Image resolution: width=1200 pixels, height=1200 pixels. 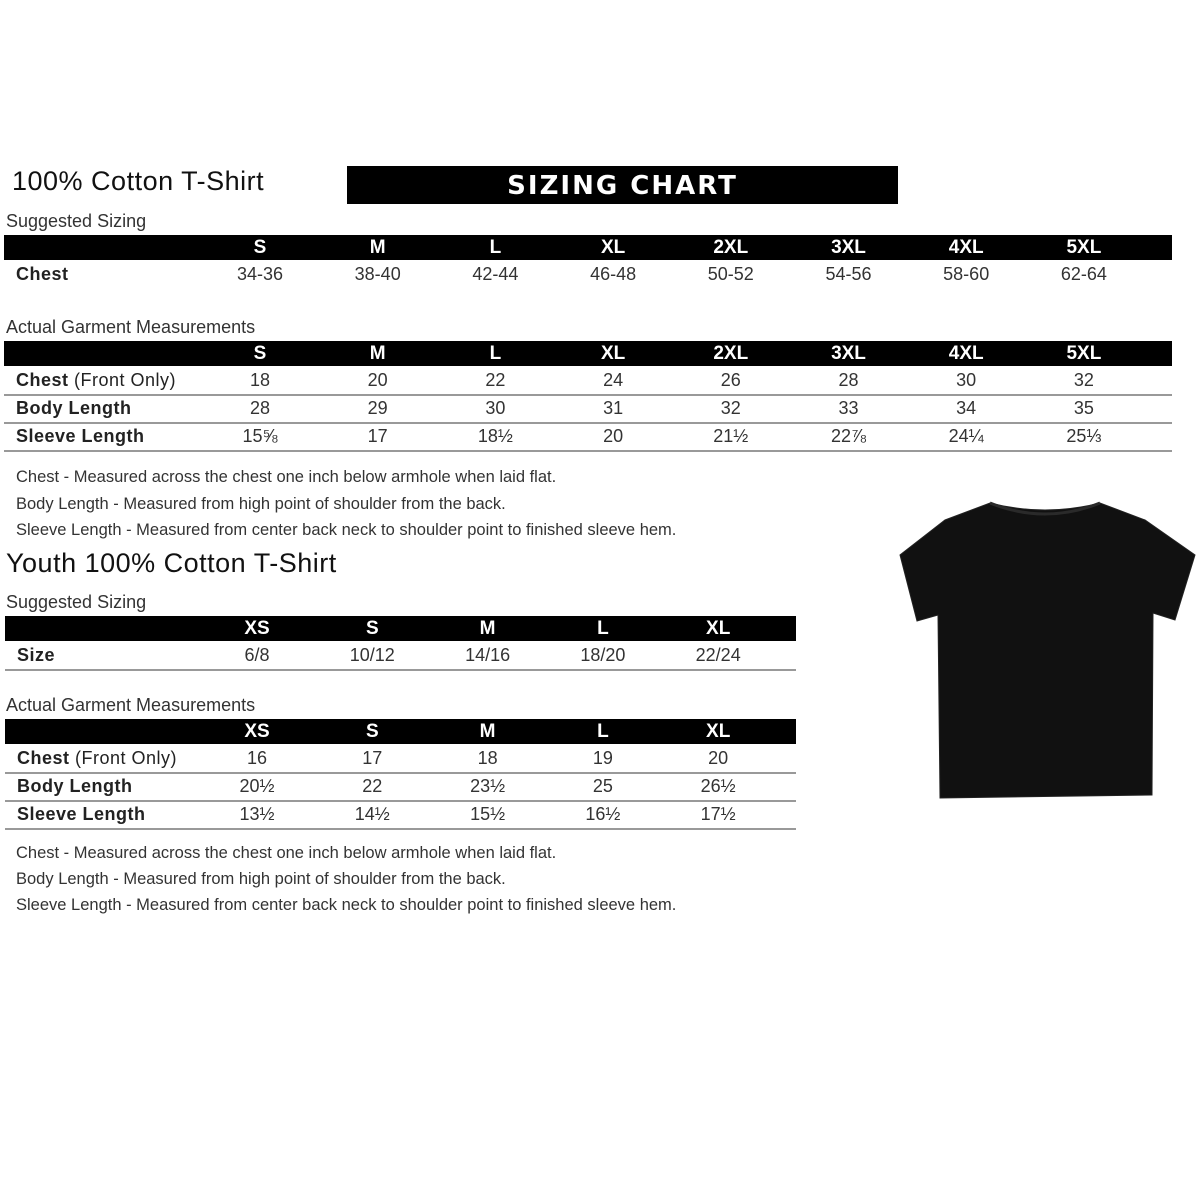 What do you see at coordinates (730, 380) in the screenshot?
I see `table-cell: 26` at bounding box center [730, 380].